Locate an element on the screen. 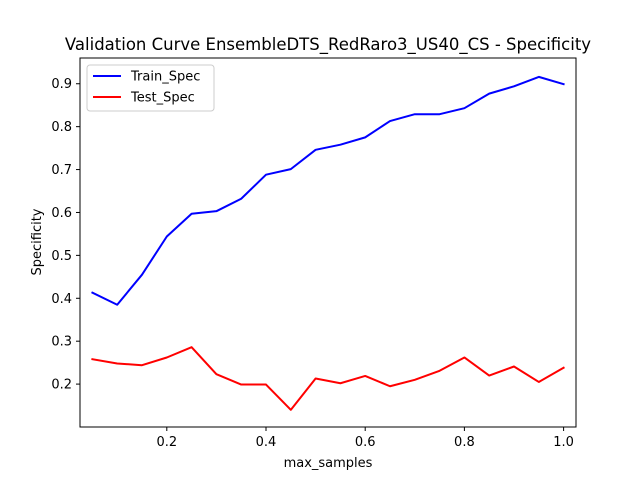  x-axis-label: max_samples is located at coordinates (328, 463).